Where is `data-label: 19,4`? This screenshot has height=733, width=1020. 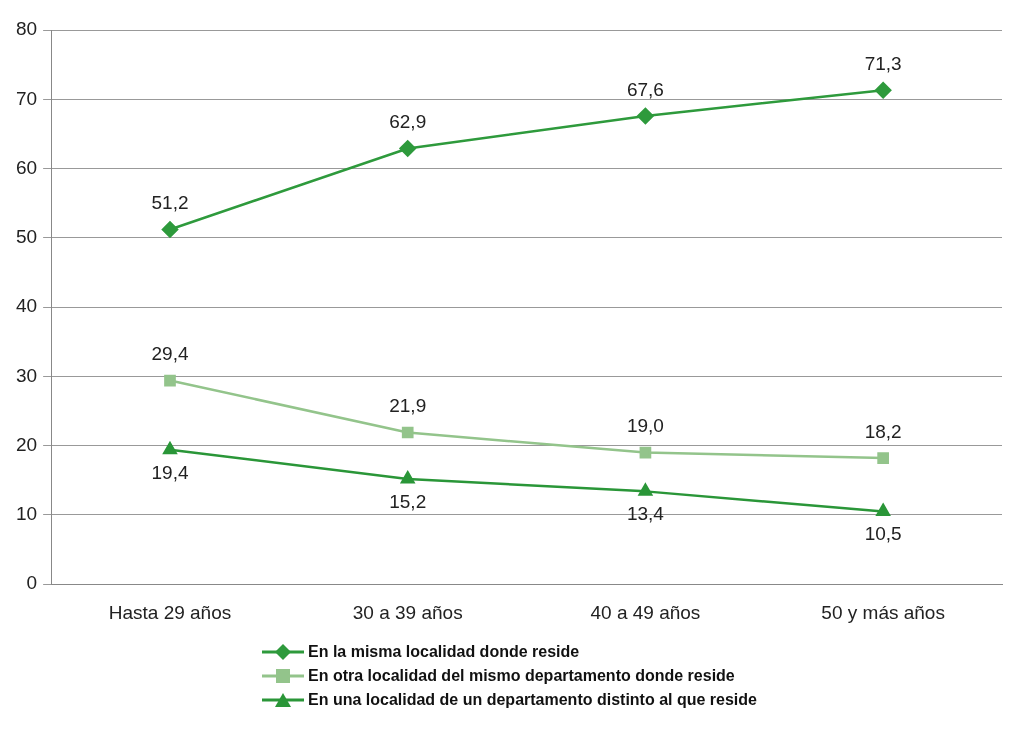 data-label: 19,4 is located at coordinates (170, 472).